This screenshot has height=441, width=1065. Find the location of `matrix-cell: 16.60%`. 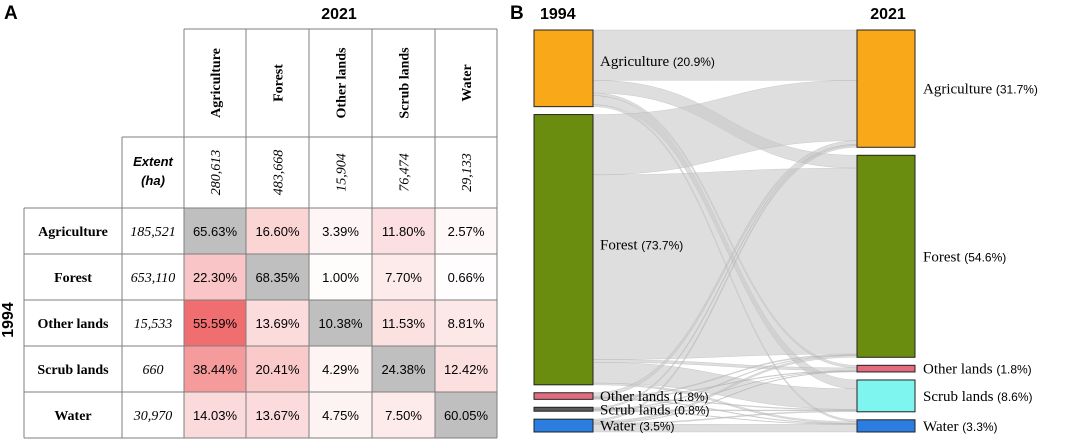

matrix-cell: 16.60% is located at coordinates (277, 231).